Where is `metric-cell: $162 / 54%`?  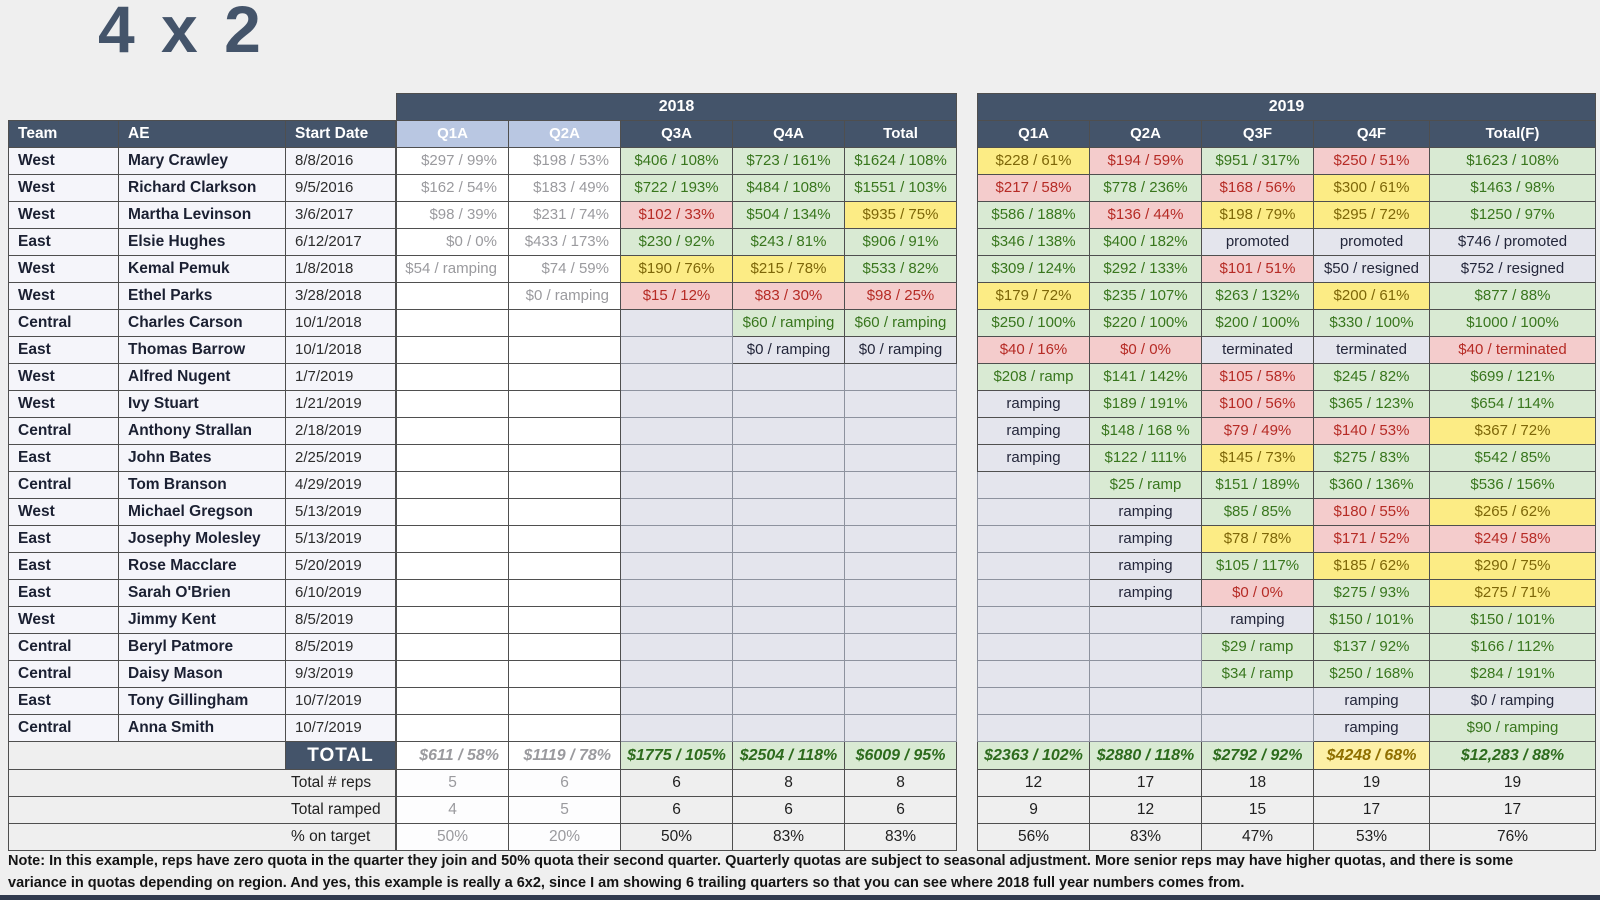
metric-cell: $162 / 54% is located at coordinates (452, 188).